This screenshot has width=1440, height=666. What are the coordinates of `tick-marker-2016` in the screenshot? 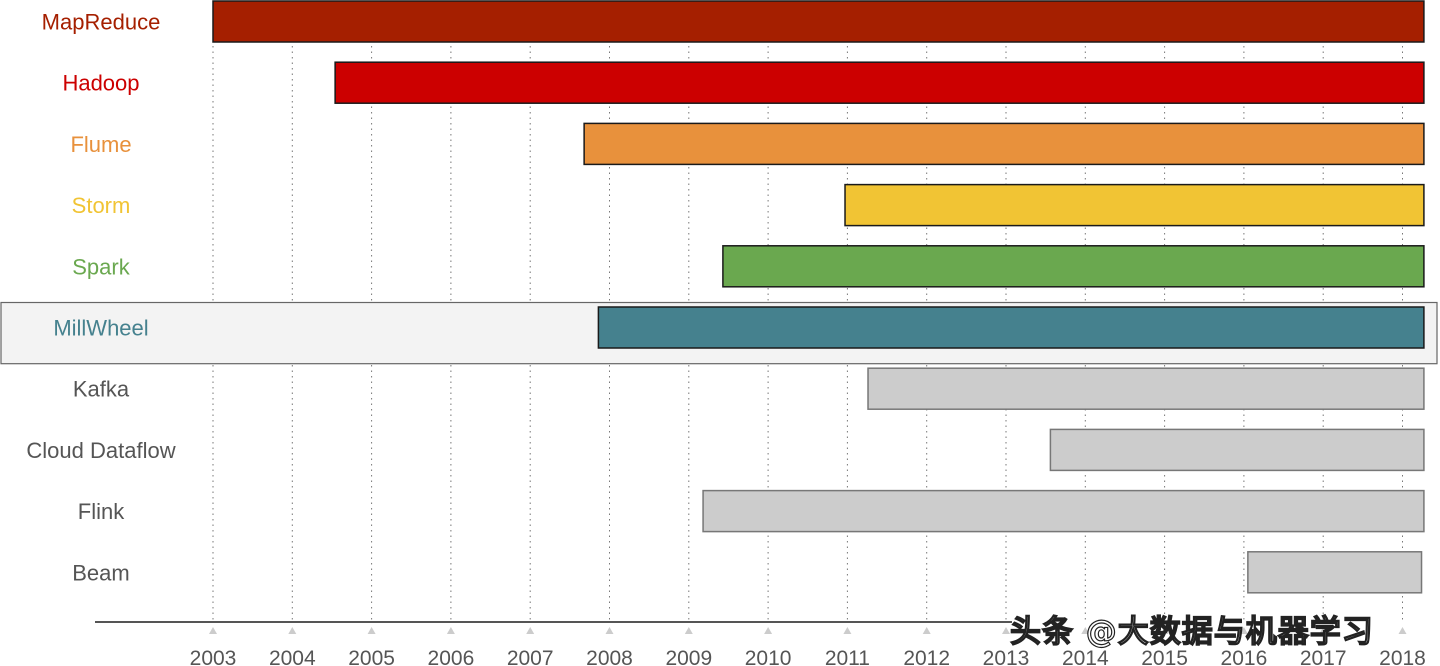 It's located at (1243, 630).